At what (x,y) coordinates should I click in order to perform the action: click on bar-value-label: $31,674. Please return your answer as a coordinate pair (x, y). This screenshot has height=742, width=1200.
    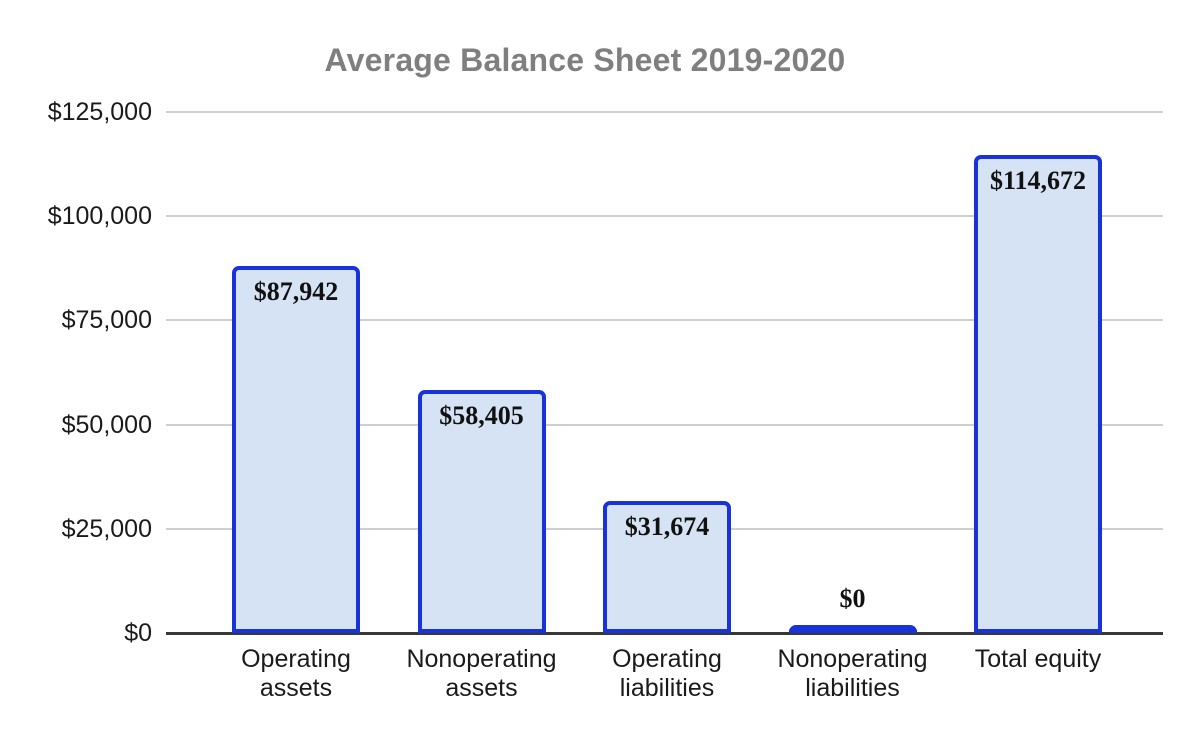
    Looking at the image, I should click on (667, 526).